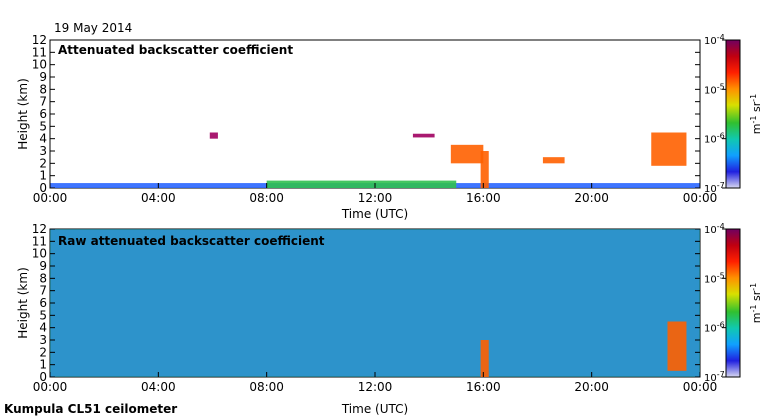  I want to click on panel-title: Raw attenuated backscatter coefficient, so click(191, 241).